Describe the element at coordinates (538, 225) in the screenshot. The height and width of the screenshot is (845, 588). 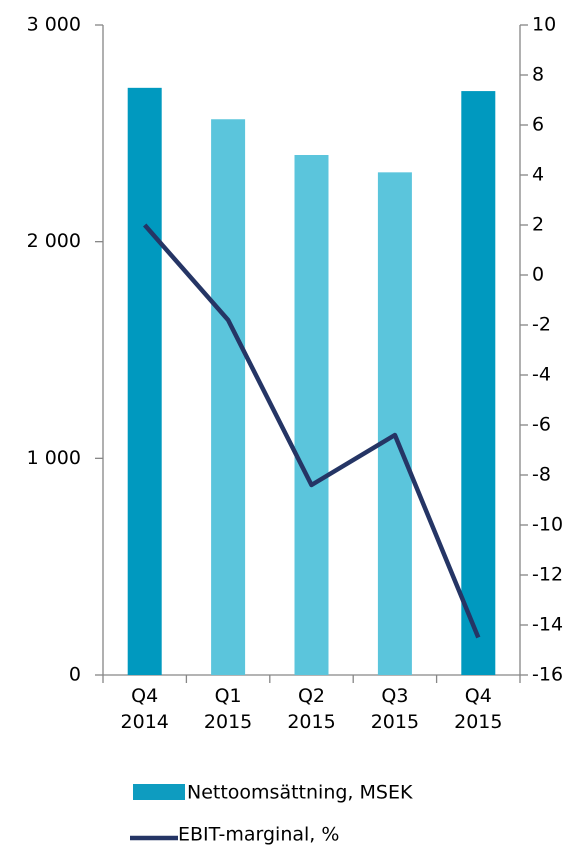
I see `y2-tick-label: 2` at that location.